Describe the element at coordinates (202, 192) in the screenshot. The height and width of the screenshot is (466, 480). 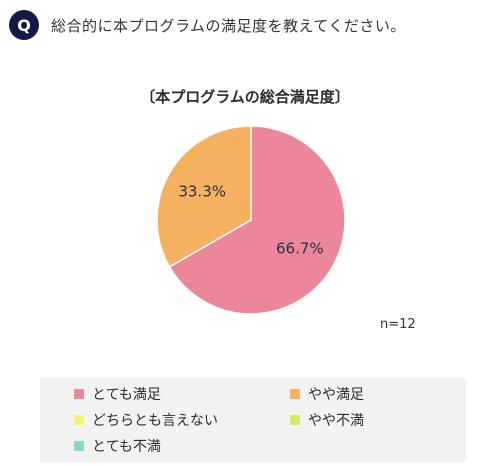
I see `data-label-somewhat-satisfied: 33.3%` at that location.